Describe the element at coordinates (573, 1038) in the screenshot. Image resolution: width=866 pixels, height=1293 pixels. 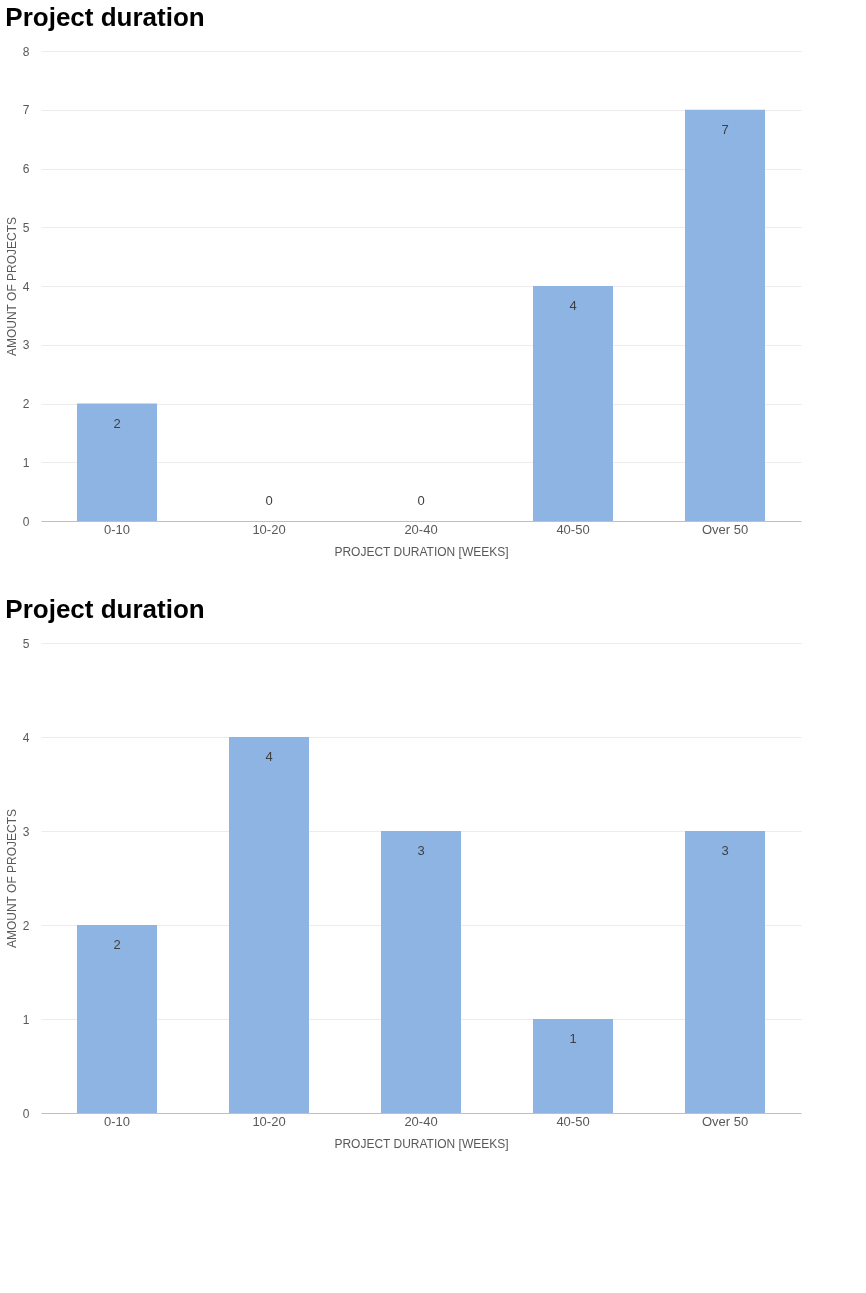
I see `data-label: 1` at that location.